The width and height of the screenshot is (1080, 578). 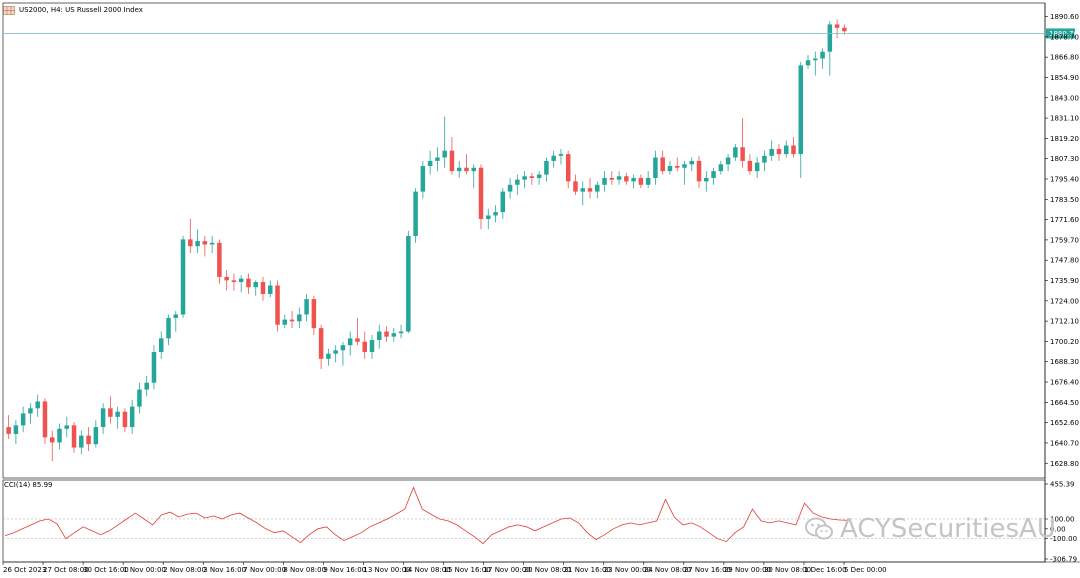 What do you see at coordinates (1062, 485) in the screenshot?
I see `cci-tick-label: 455.39` at bounding box center [1062, 485].